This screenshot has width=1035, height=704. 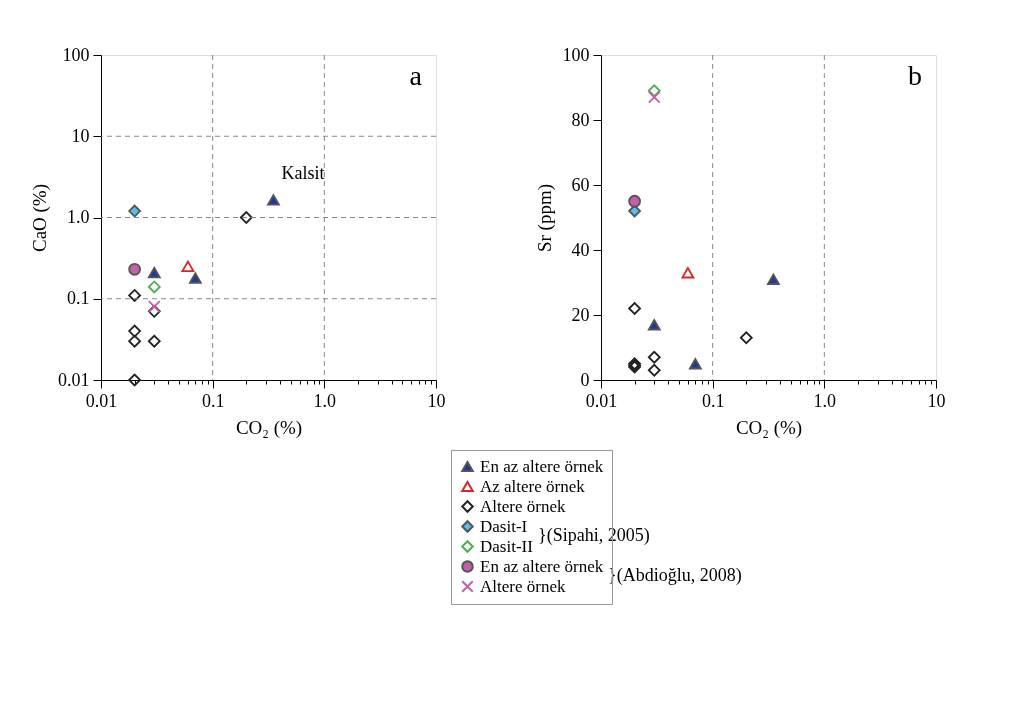 I want to click on chart-title: b, so click(x=915, y=75).